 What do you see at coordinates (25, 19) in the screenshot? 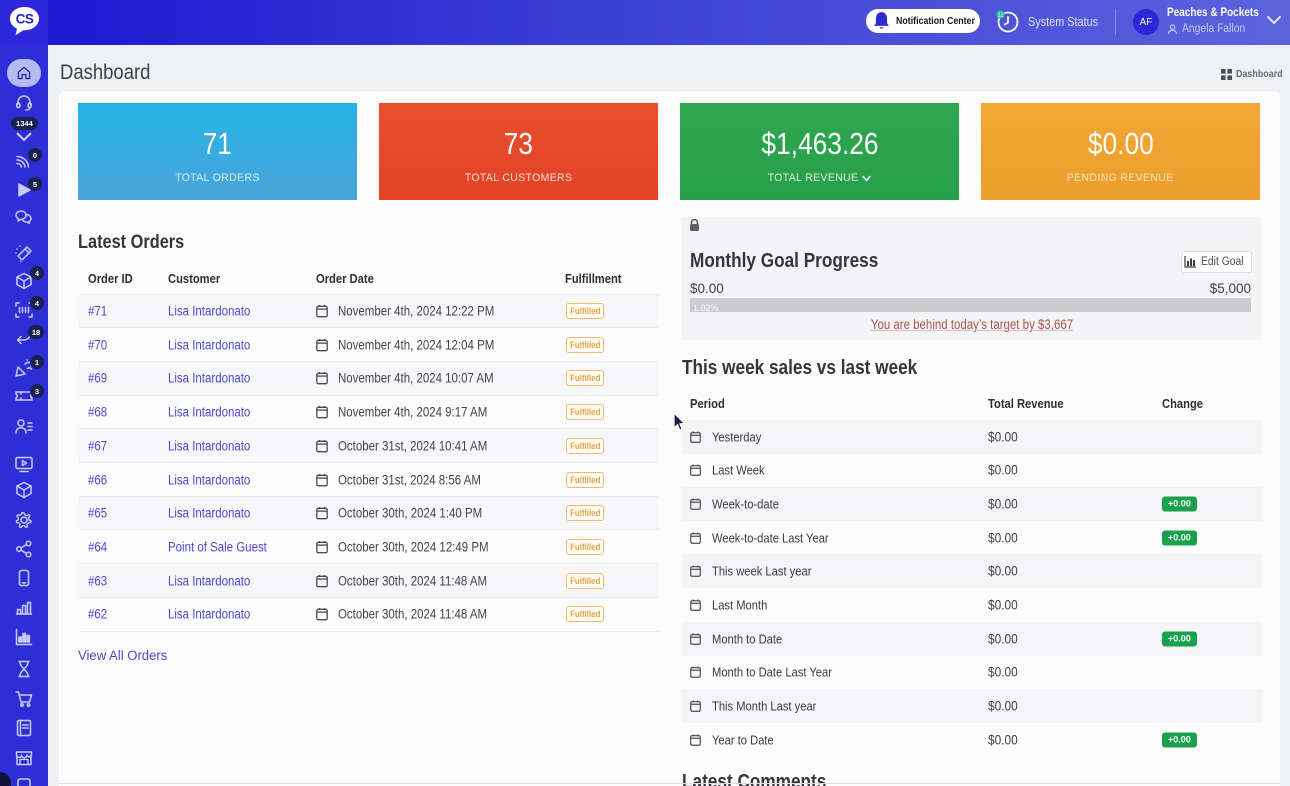
I see `svg-text: CS` at bounding box center [25, 19].